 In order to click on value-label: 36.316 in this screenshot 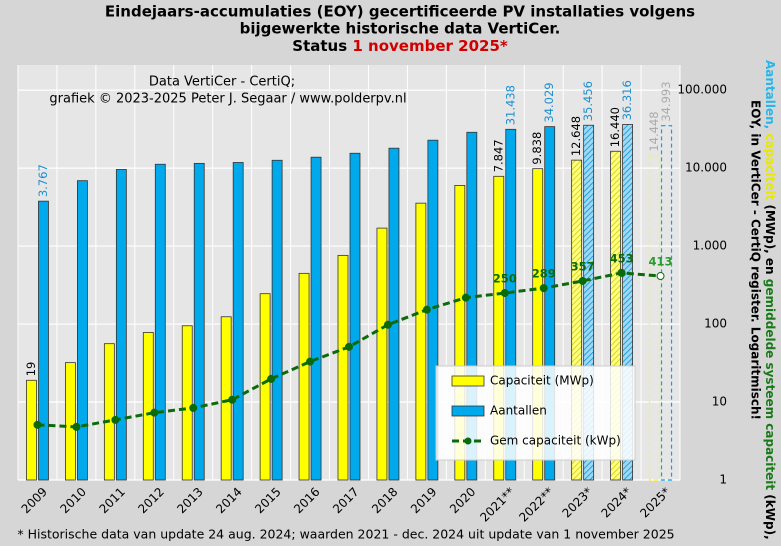, I will do `click(627, 100)`.